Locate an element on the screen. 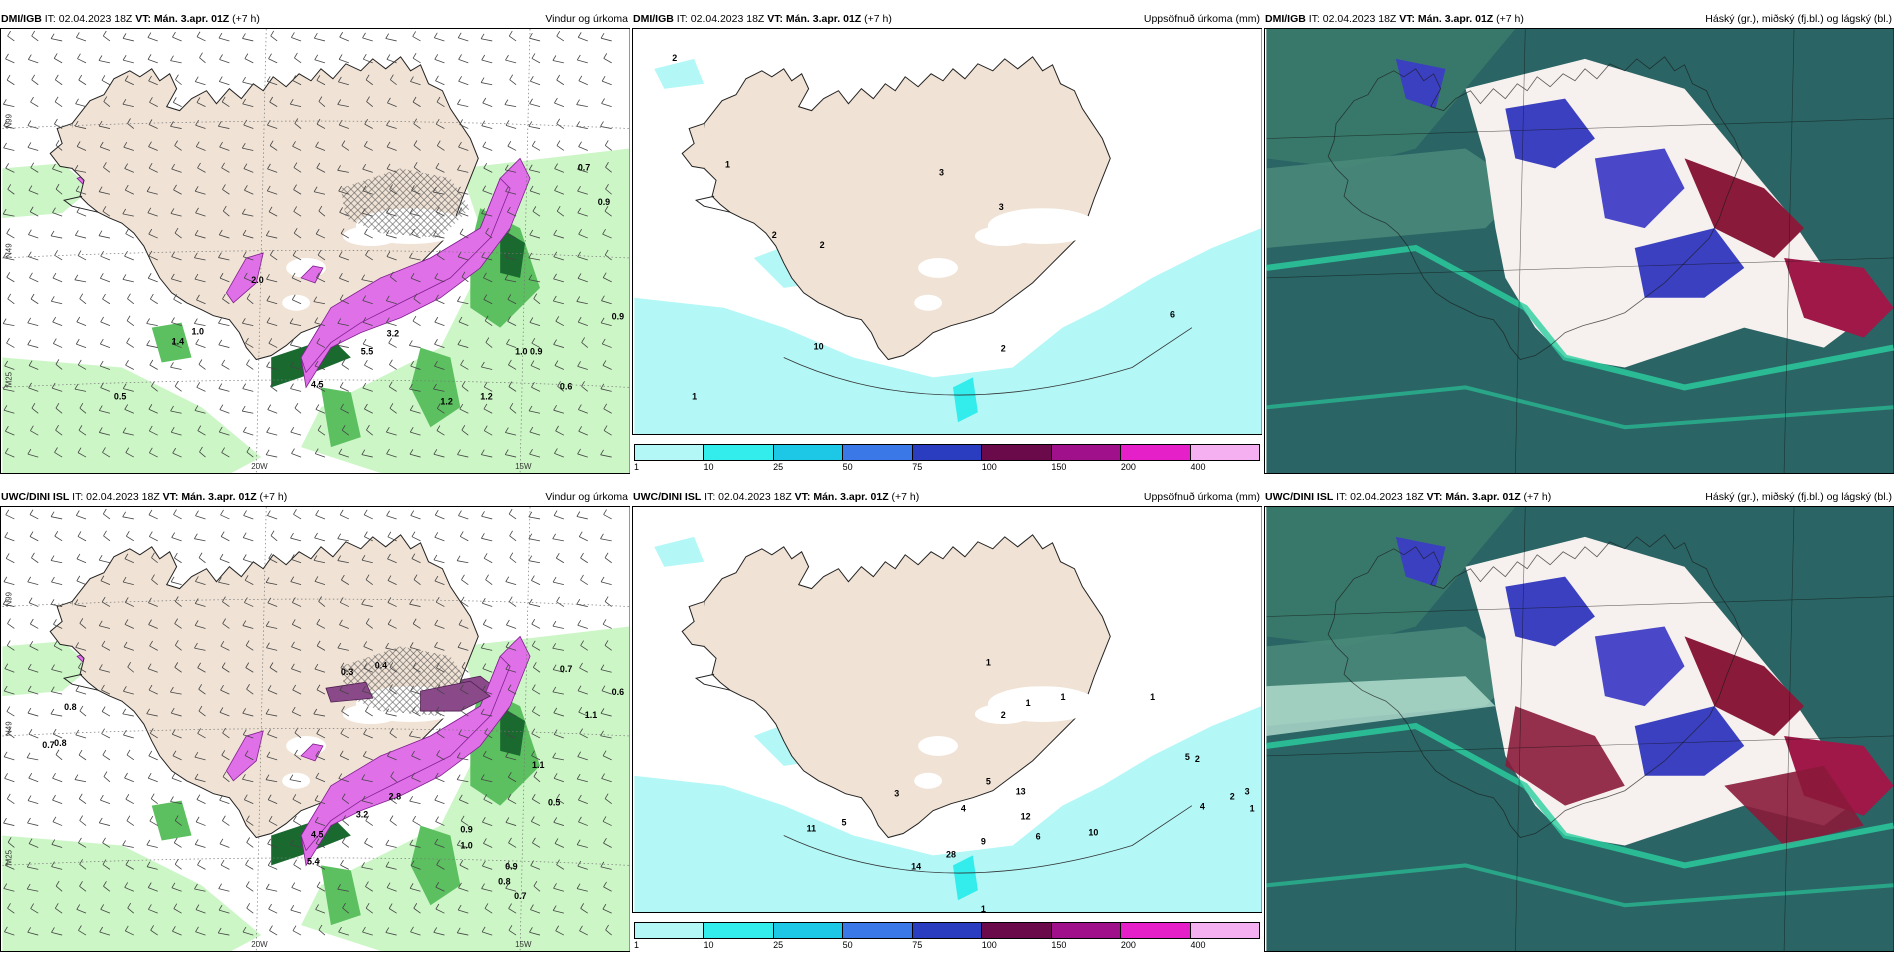 The width and height of the screenshot is (1900, 954). precip-colorbar: 1 10 25 50 75 100 150 200 400 is located at coordinates (947, 932).